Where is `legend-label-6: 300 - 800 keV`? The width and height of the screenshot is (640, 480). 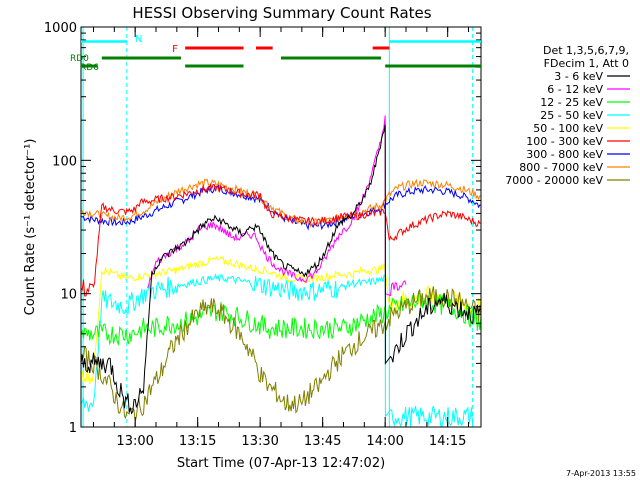
legend-label-6: 300 - 800 keV is located at coordinates (564, 154).